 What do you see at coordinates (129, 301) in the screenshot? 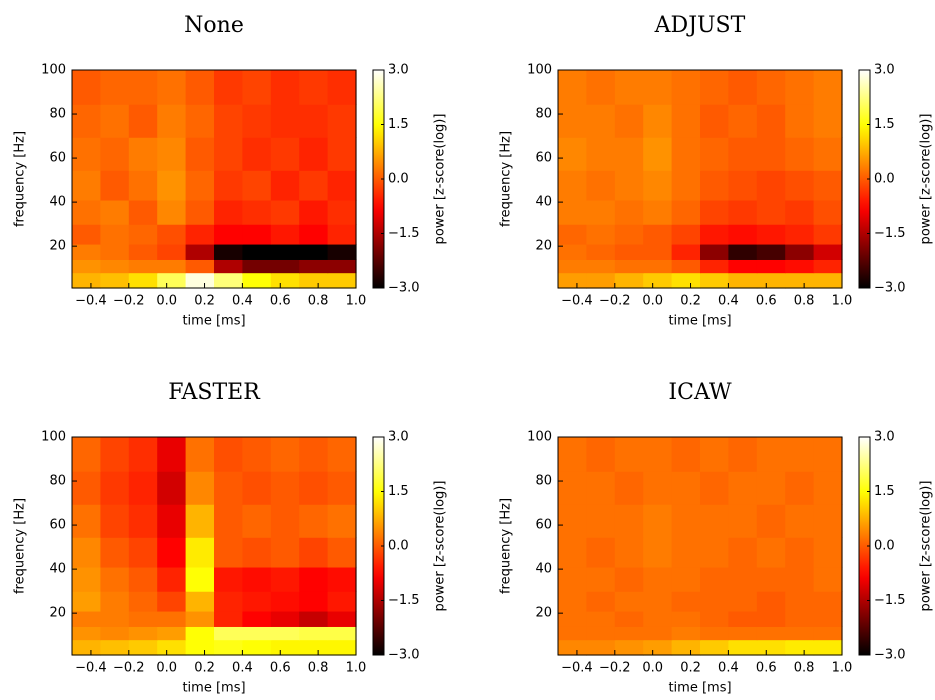
I see `x-tick-label: −0.2` at bounding box center [129, 301].